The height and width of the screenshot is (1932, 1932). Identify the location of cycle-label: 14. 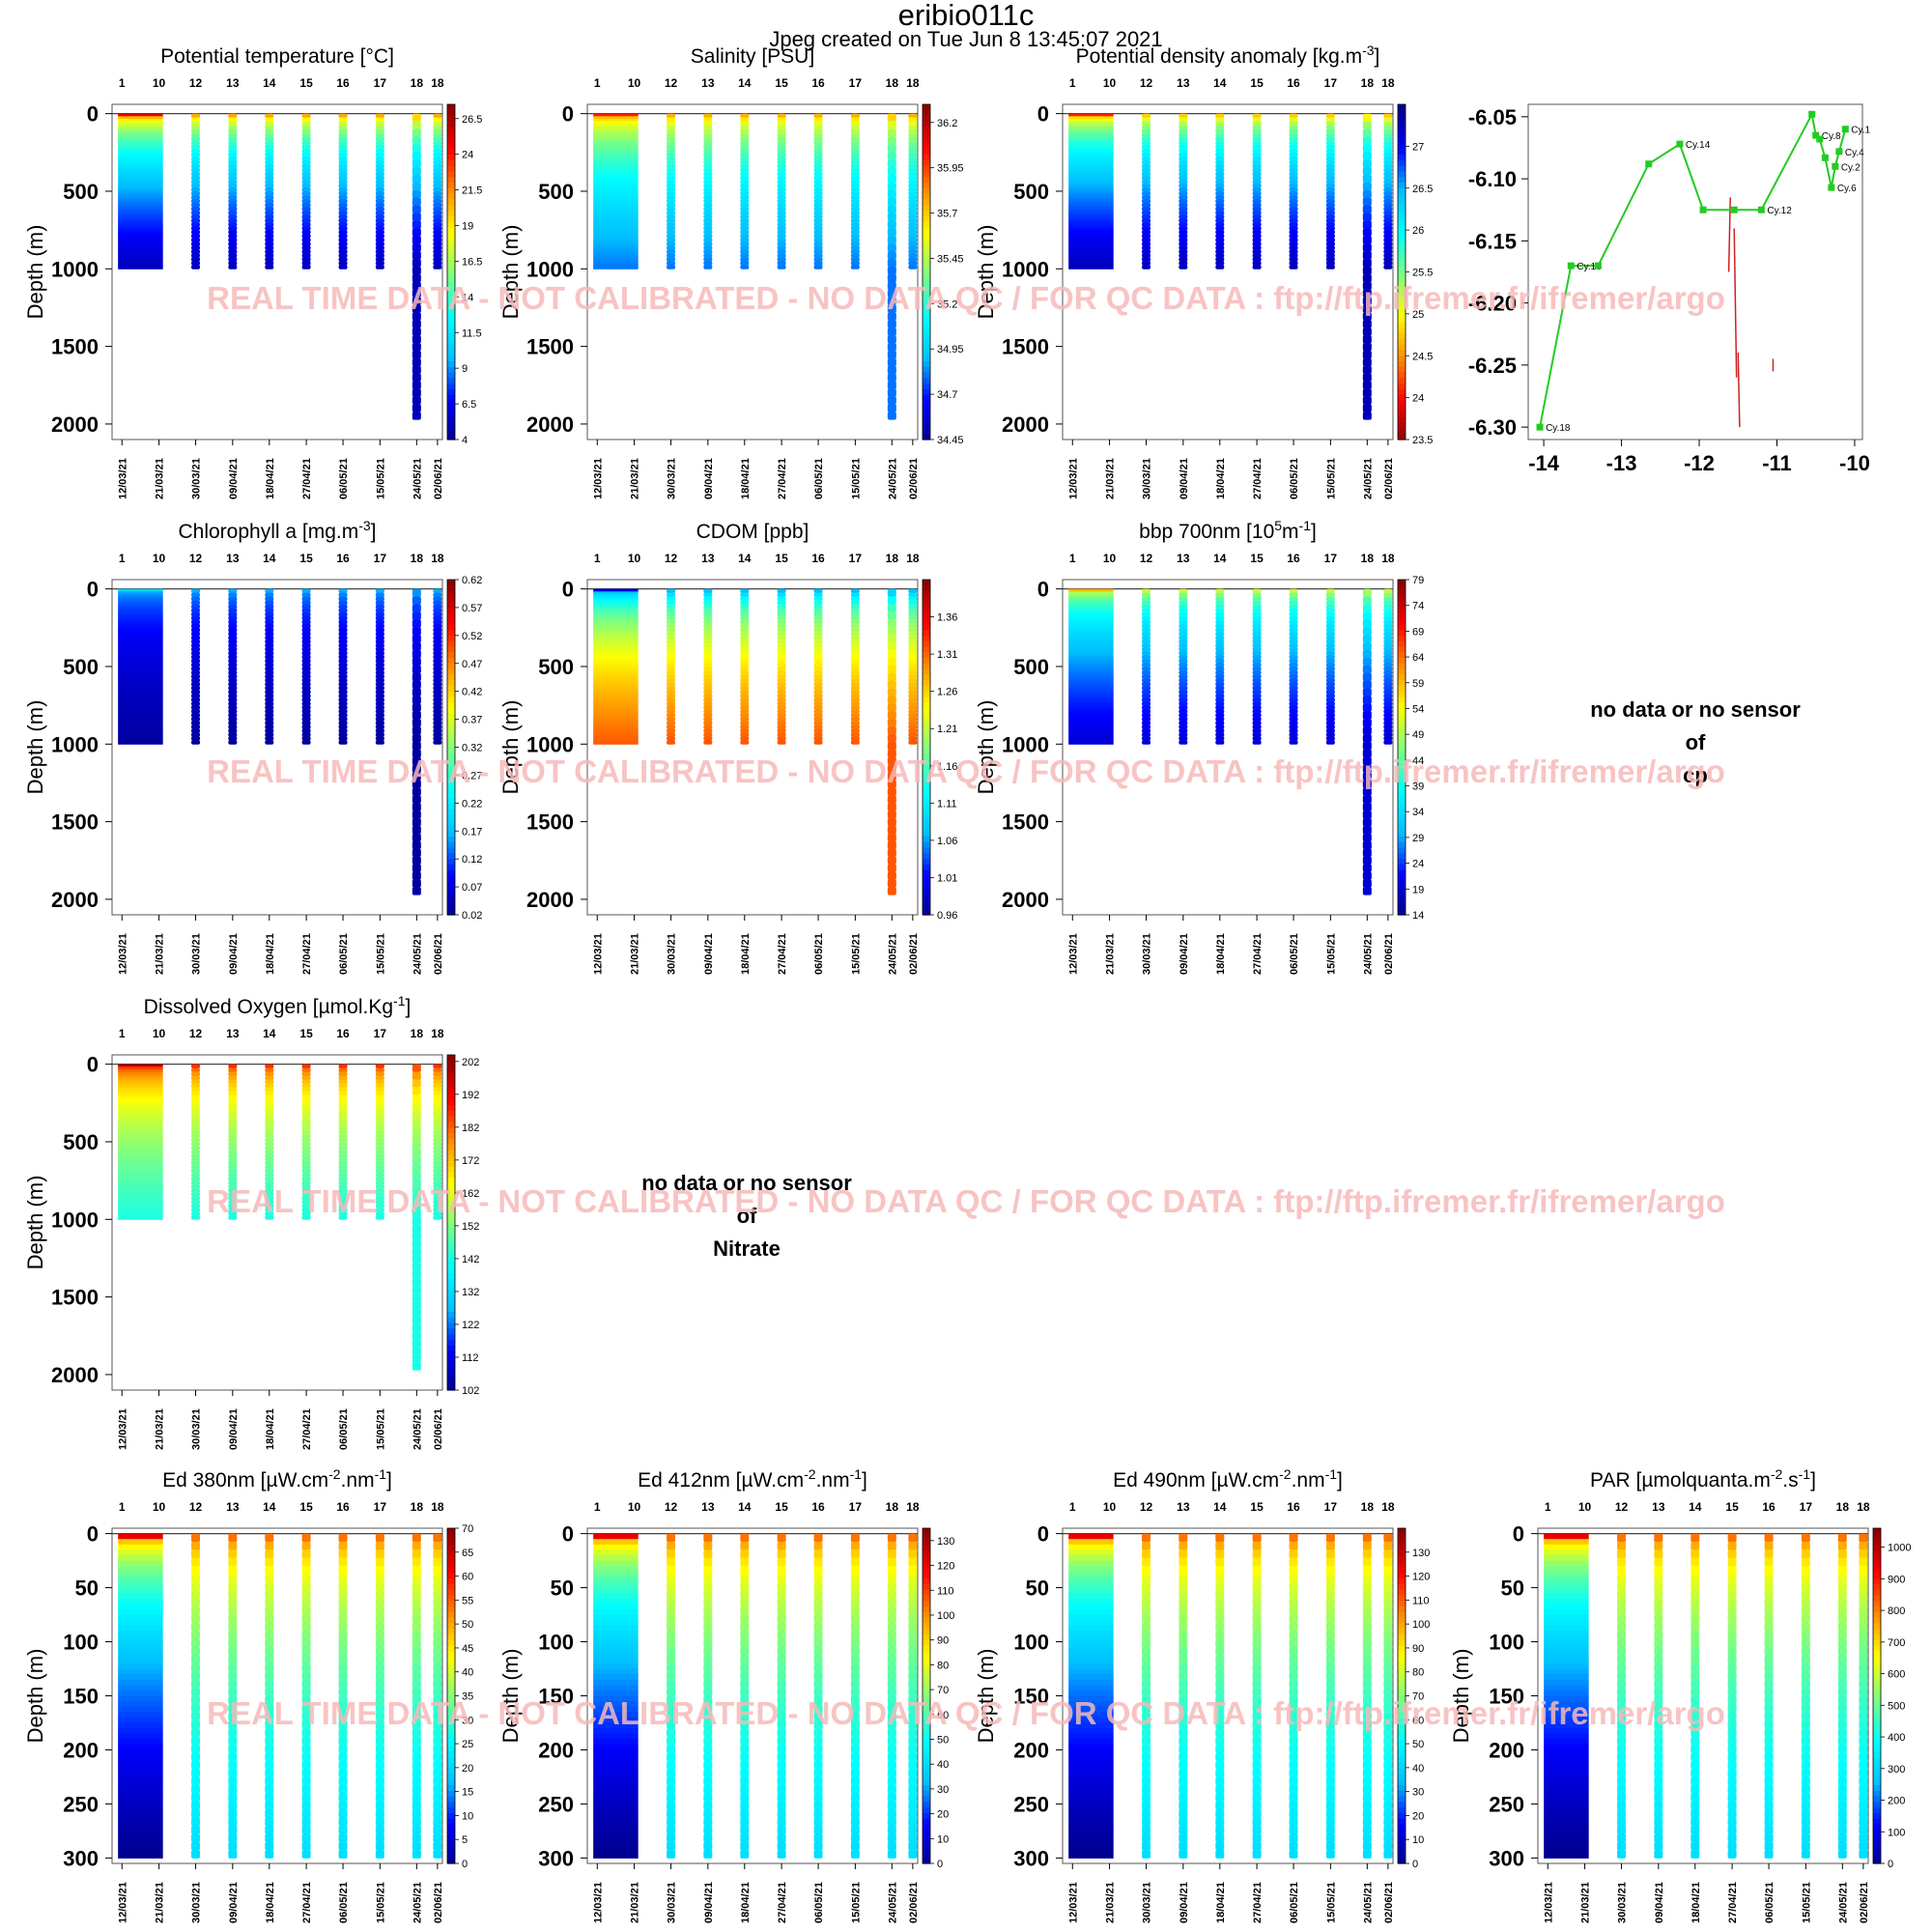
(1220, 1507).